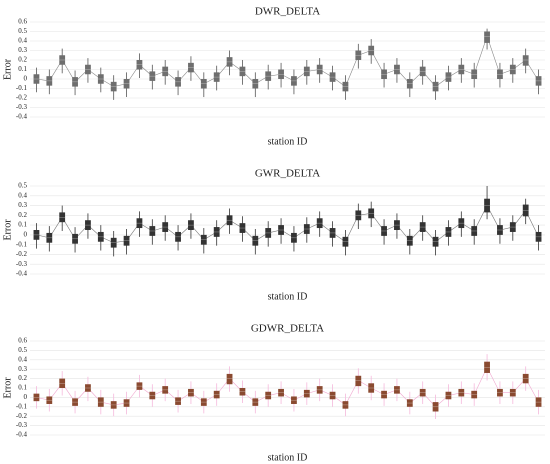 This screenshot has height=464, width=550. I want to click on chart-title: DWR_DELTA, so click(287, 12).